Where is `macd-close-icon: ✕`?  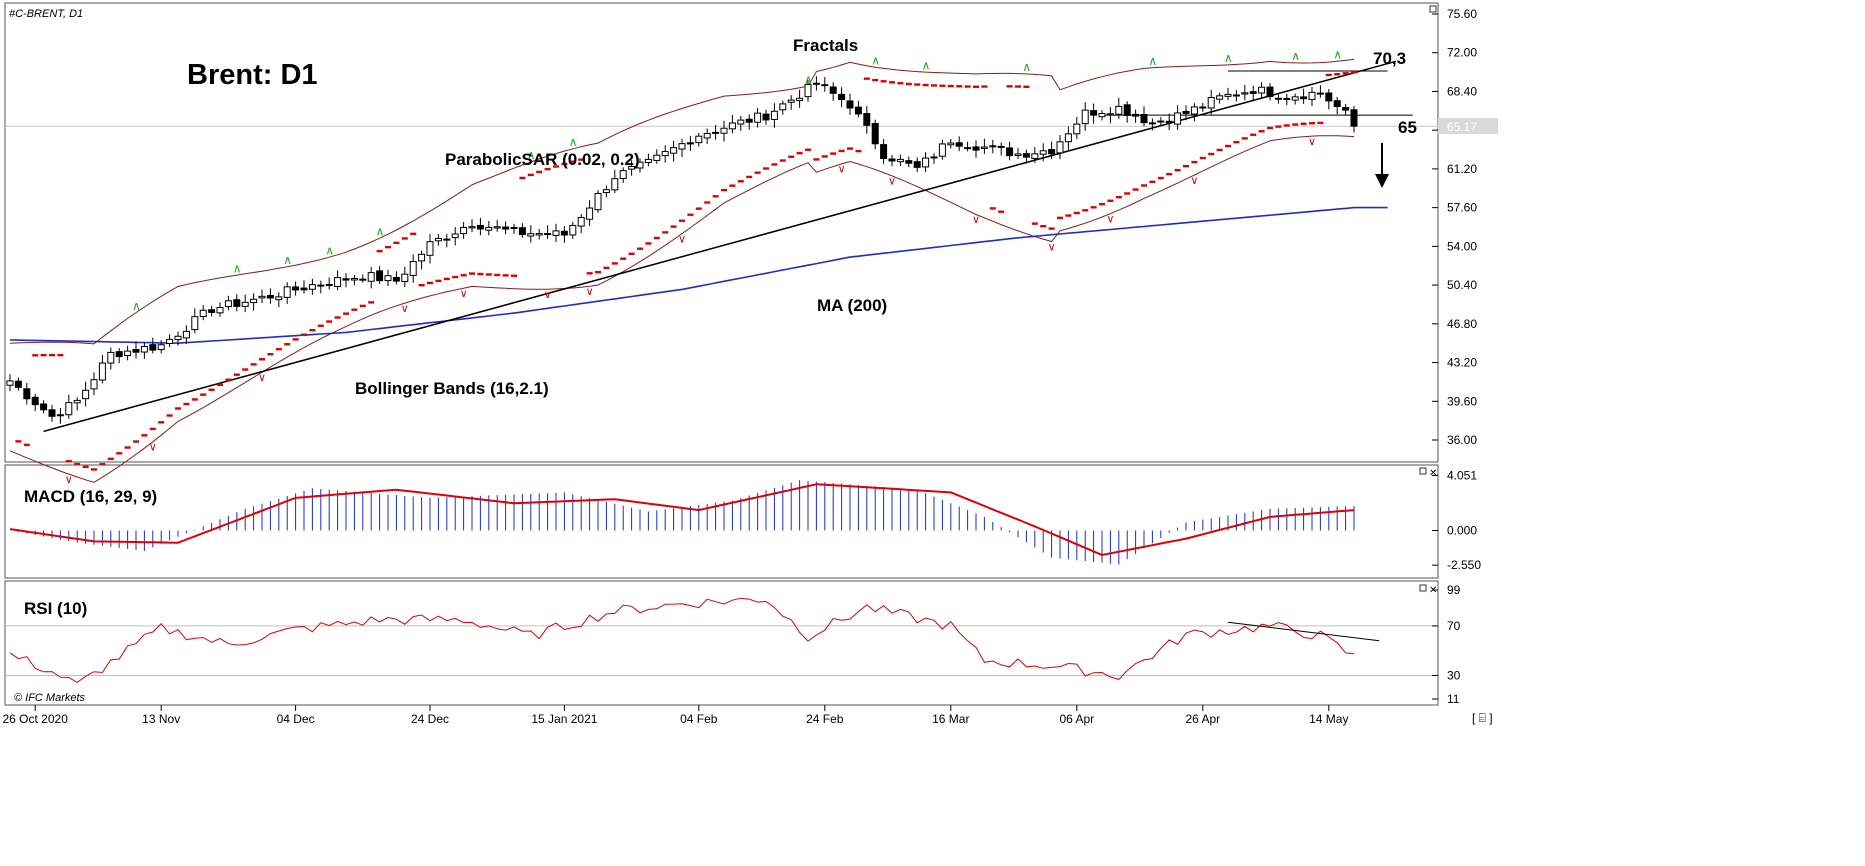
macd-close-icon: ✕ is located at coordinates (1433, 473).